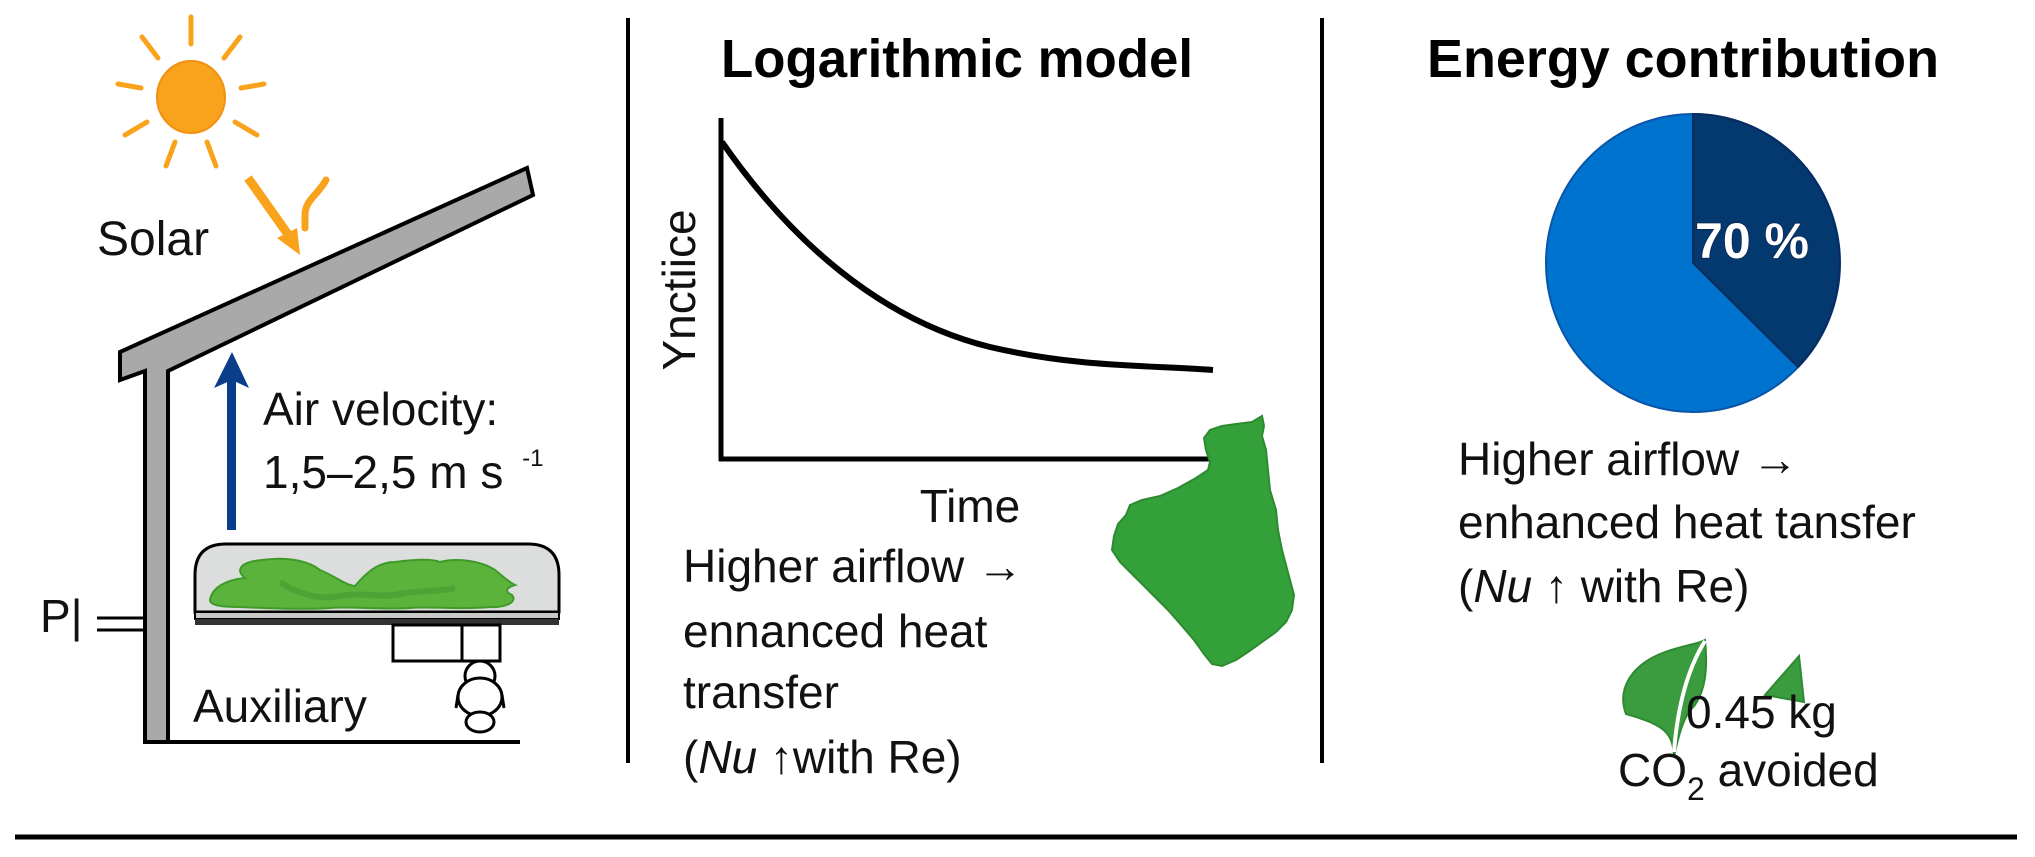 This screenshot has height=857, width=2035. What do you see at coordinates (231, 441) in the screenshot?
I see `air-velocity-arrow-icon` at bounding box center [231, 441].